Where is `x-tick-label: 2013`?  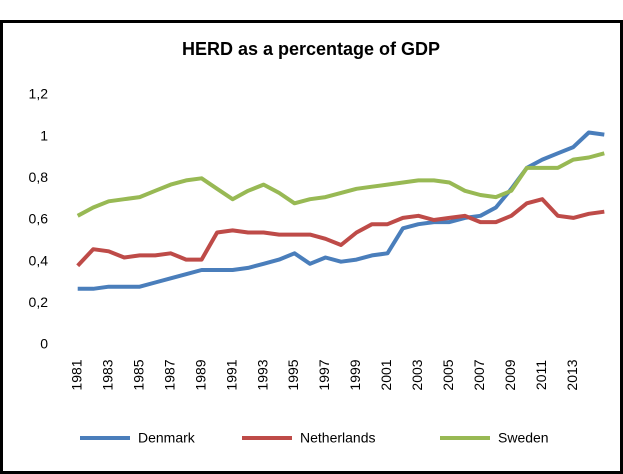
x-tick-label: 2013 is located at coordinates (572, 374).